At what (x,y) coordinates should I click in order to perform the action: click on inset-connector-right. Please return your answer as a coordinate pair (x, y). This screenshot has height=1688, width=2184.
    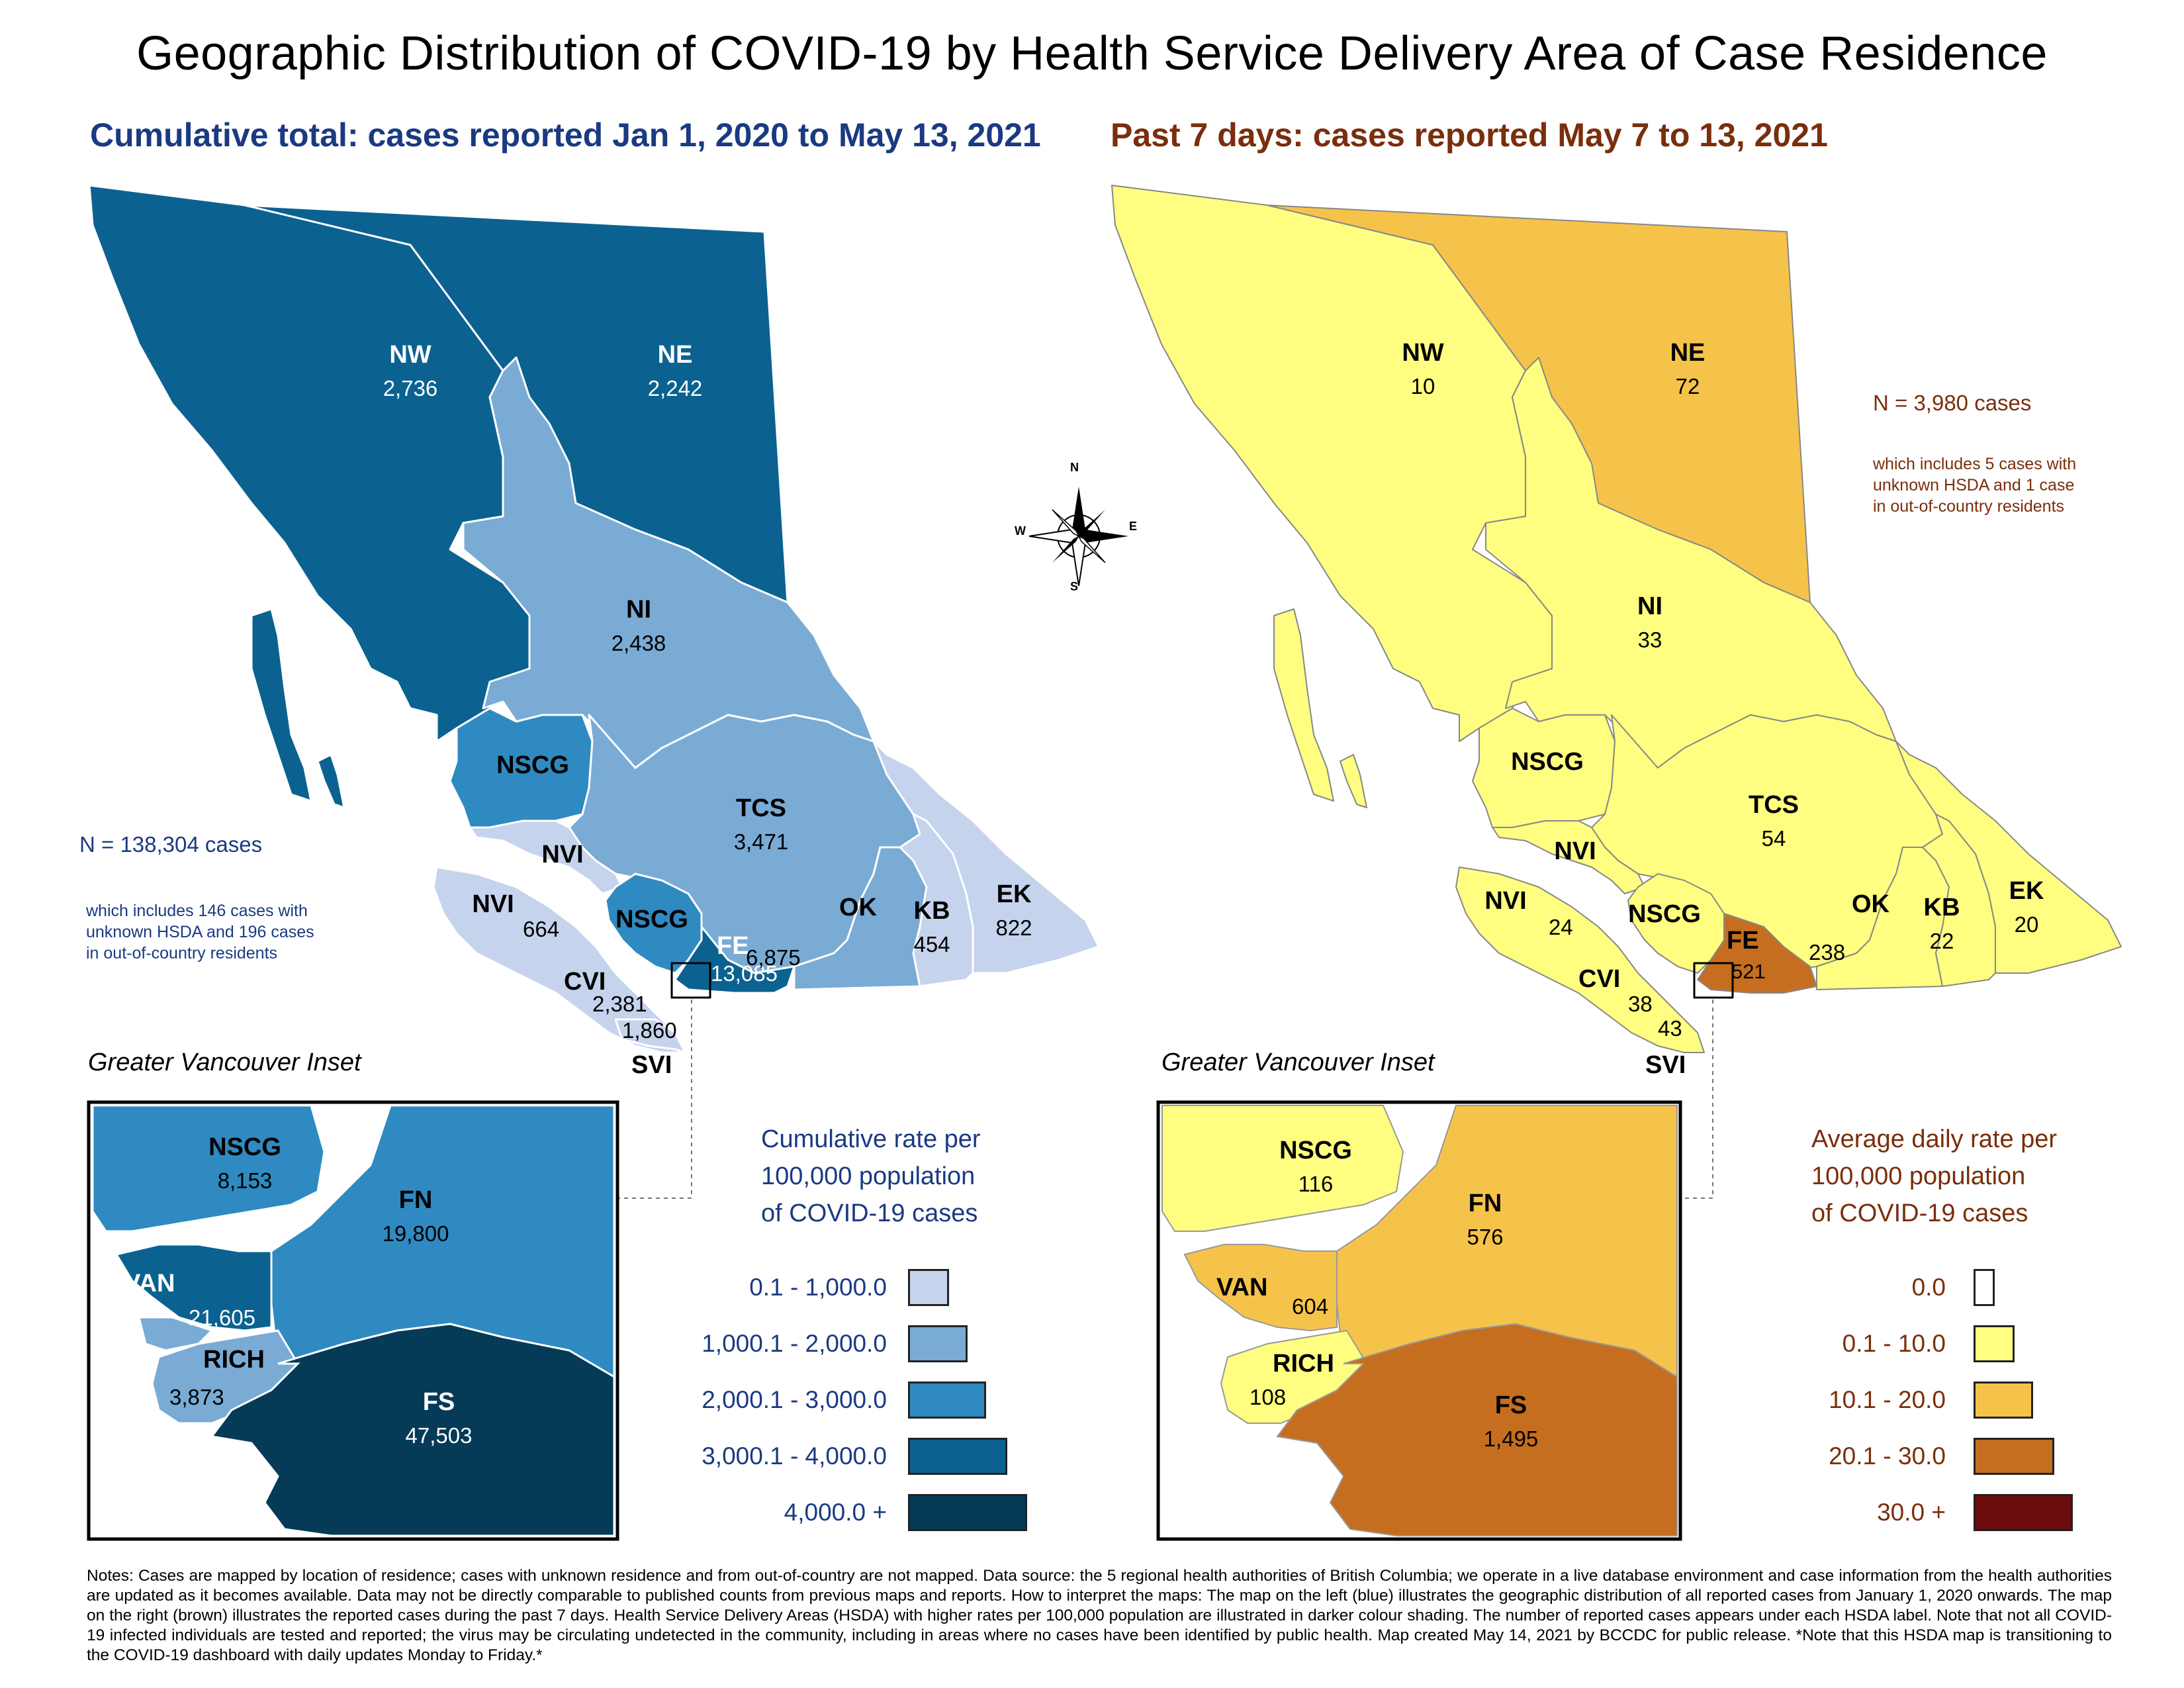
    Looking at the image, I should click on (1697, 1099).